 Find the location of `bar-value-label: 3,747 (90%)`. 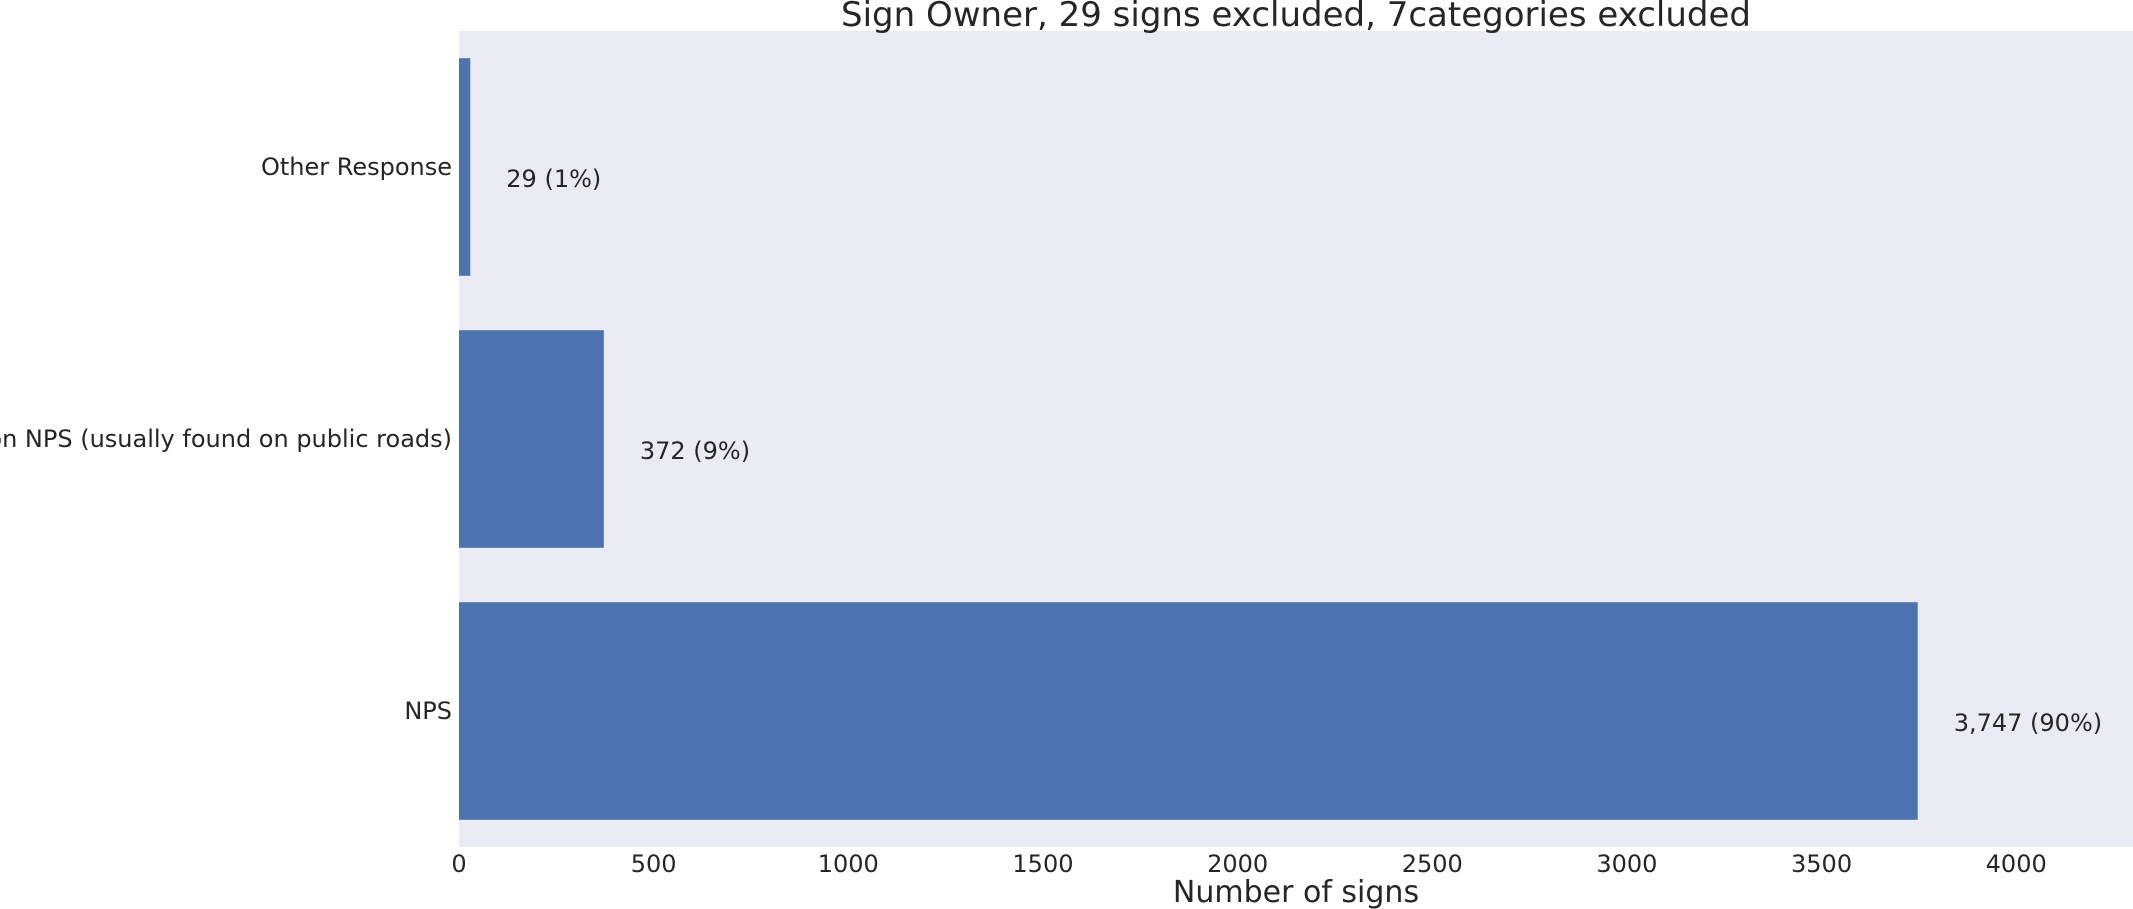

bar-value-label: 3,747 (90%) is located at coordinates (2028, 723).